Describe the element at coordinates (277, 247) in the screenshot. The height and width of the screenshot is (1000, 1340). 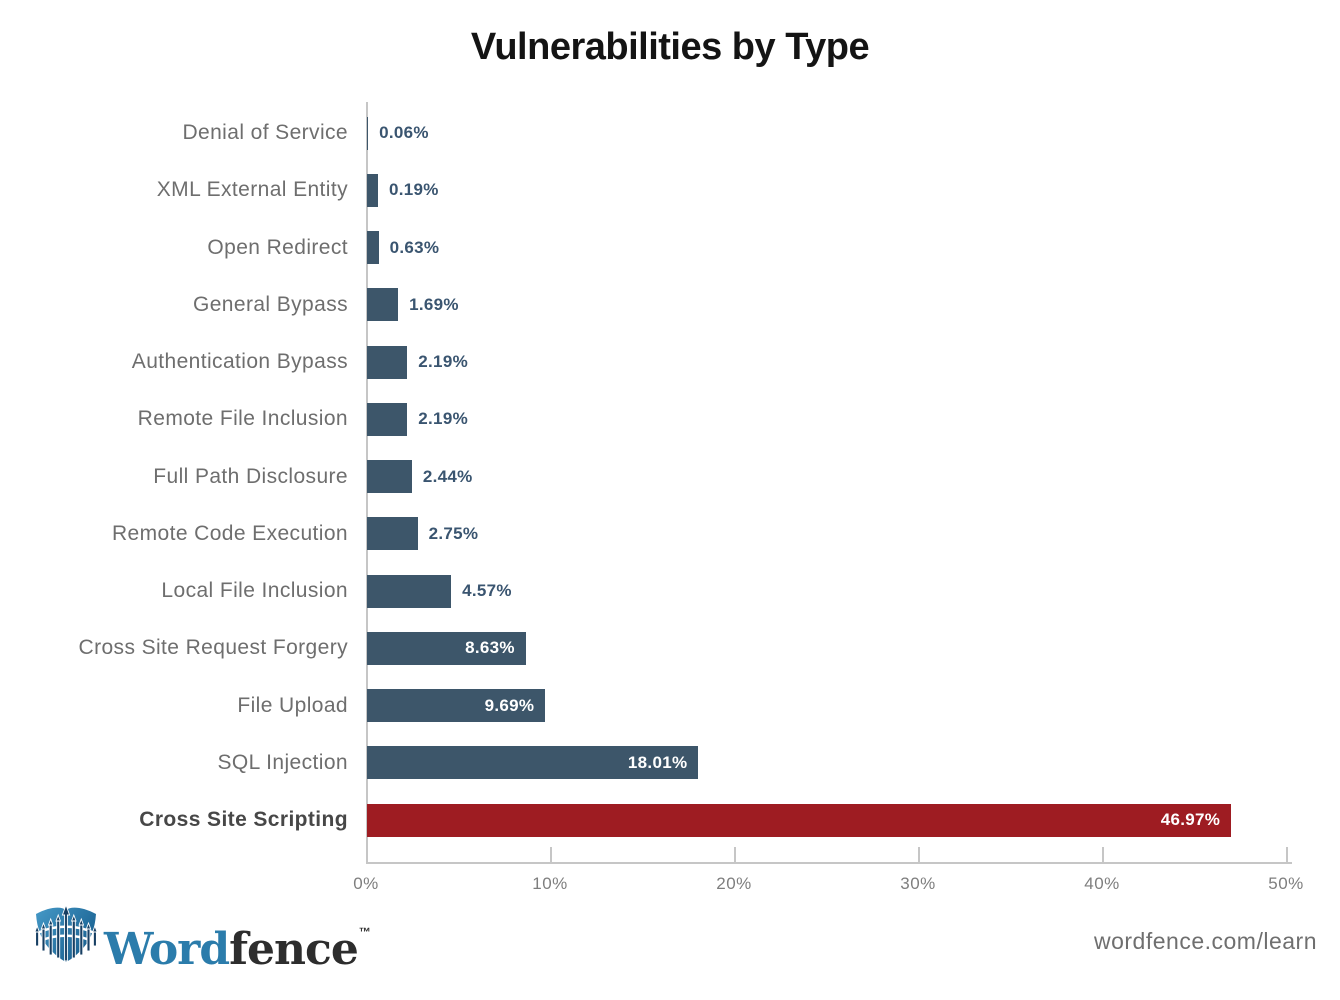
I see `category-label: Open Redirect` at that location.